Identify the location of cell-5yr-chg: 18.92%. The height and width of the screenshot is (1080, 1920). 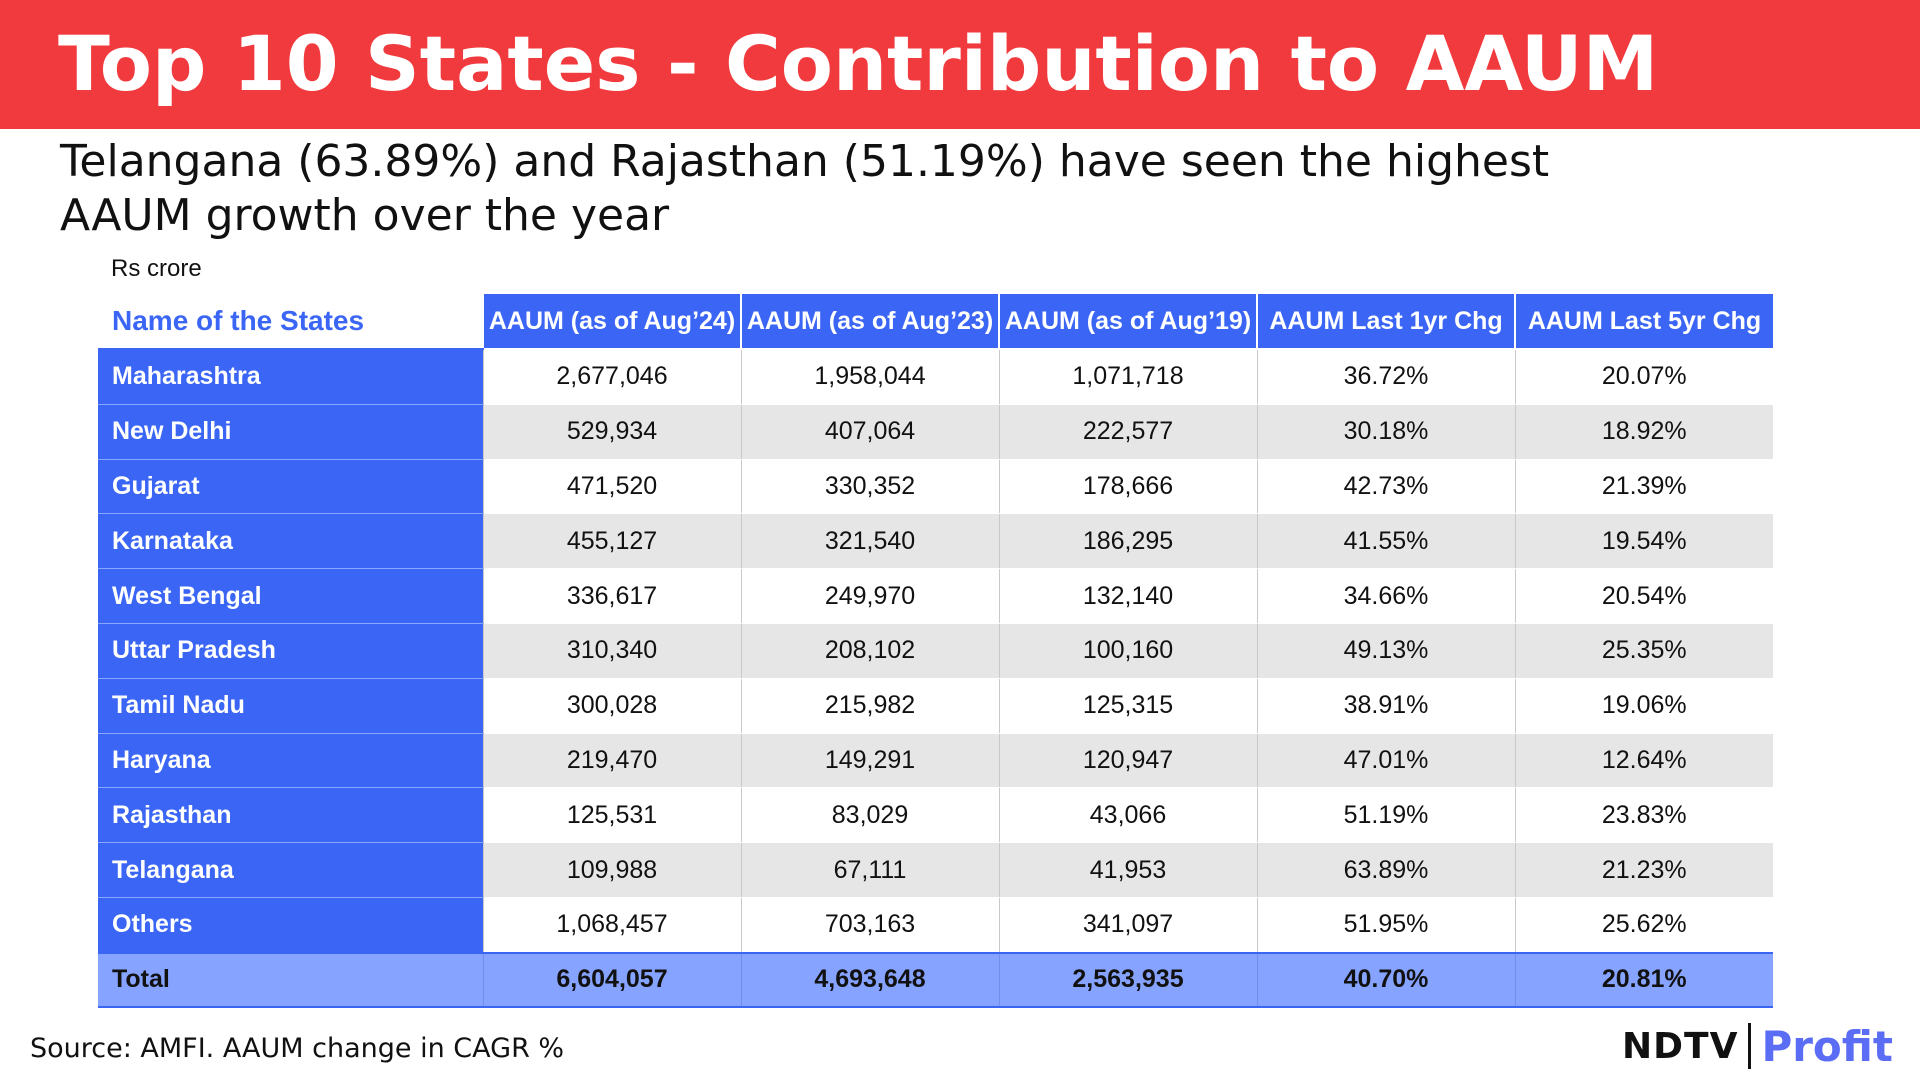
(1643, 432).